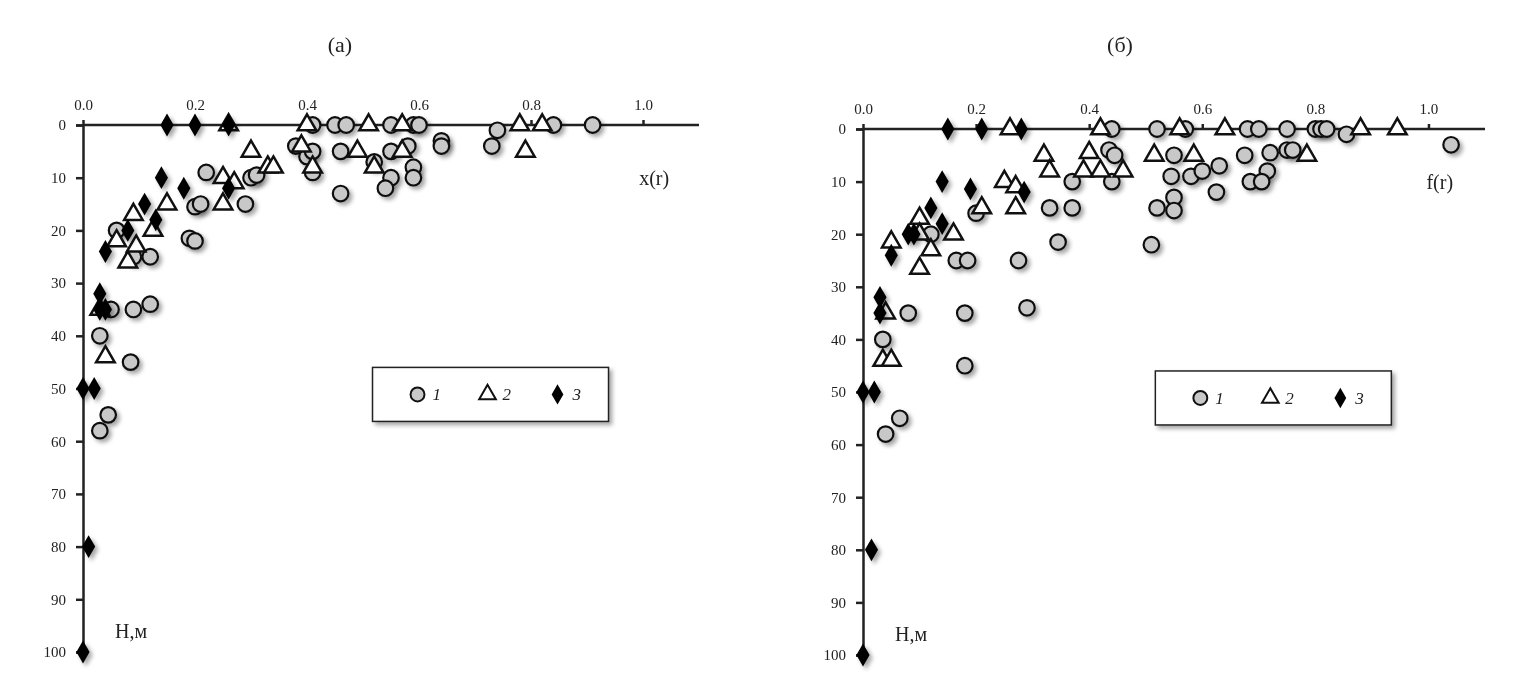 The image size is (1528, 693). Describe the element at coordinates (654, 178) in the screenshot. I see `x-axis-title: x(r)` at that location.